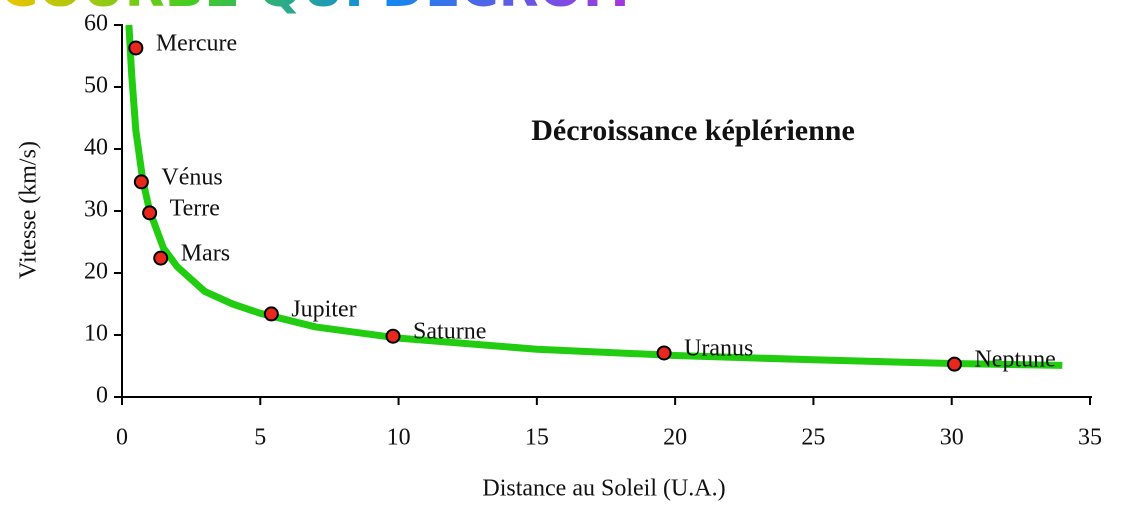  I want to click on y-tick-label: 0, so click(102, 396).